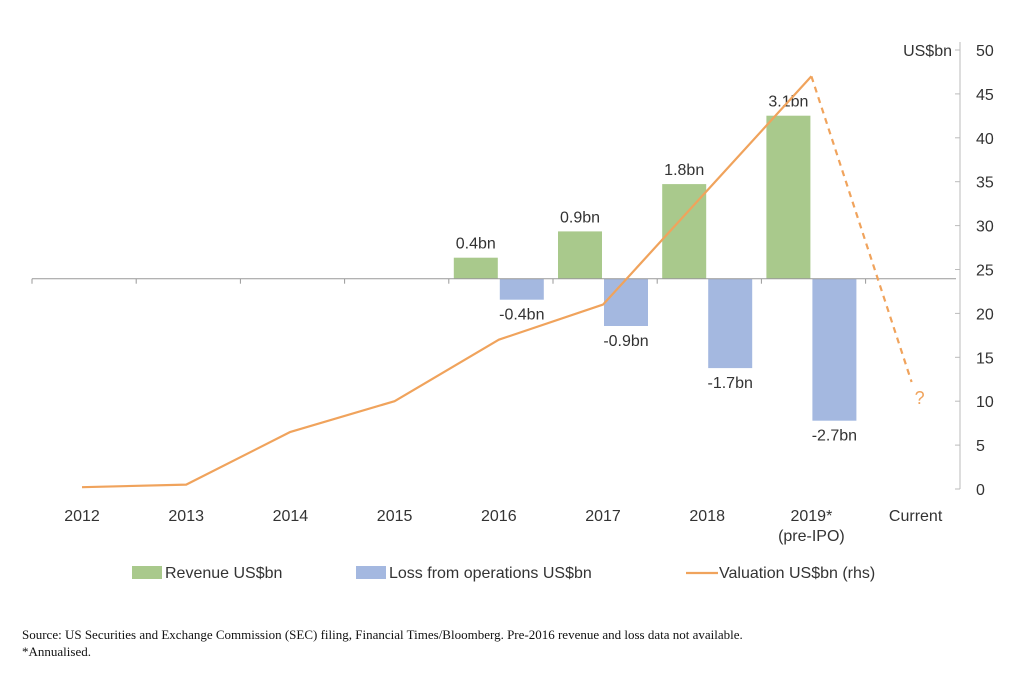 This screenshot has height=681, width=1024. What do you see at coordinates (223, 573) in the screenshot?
I see `legend-label-revenue: Revenue US$bn` at bounding box center [223, 573].